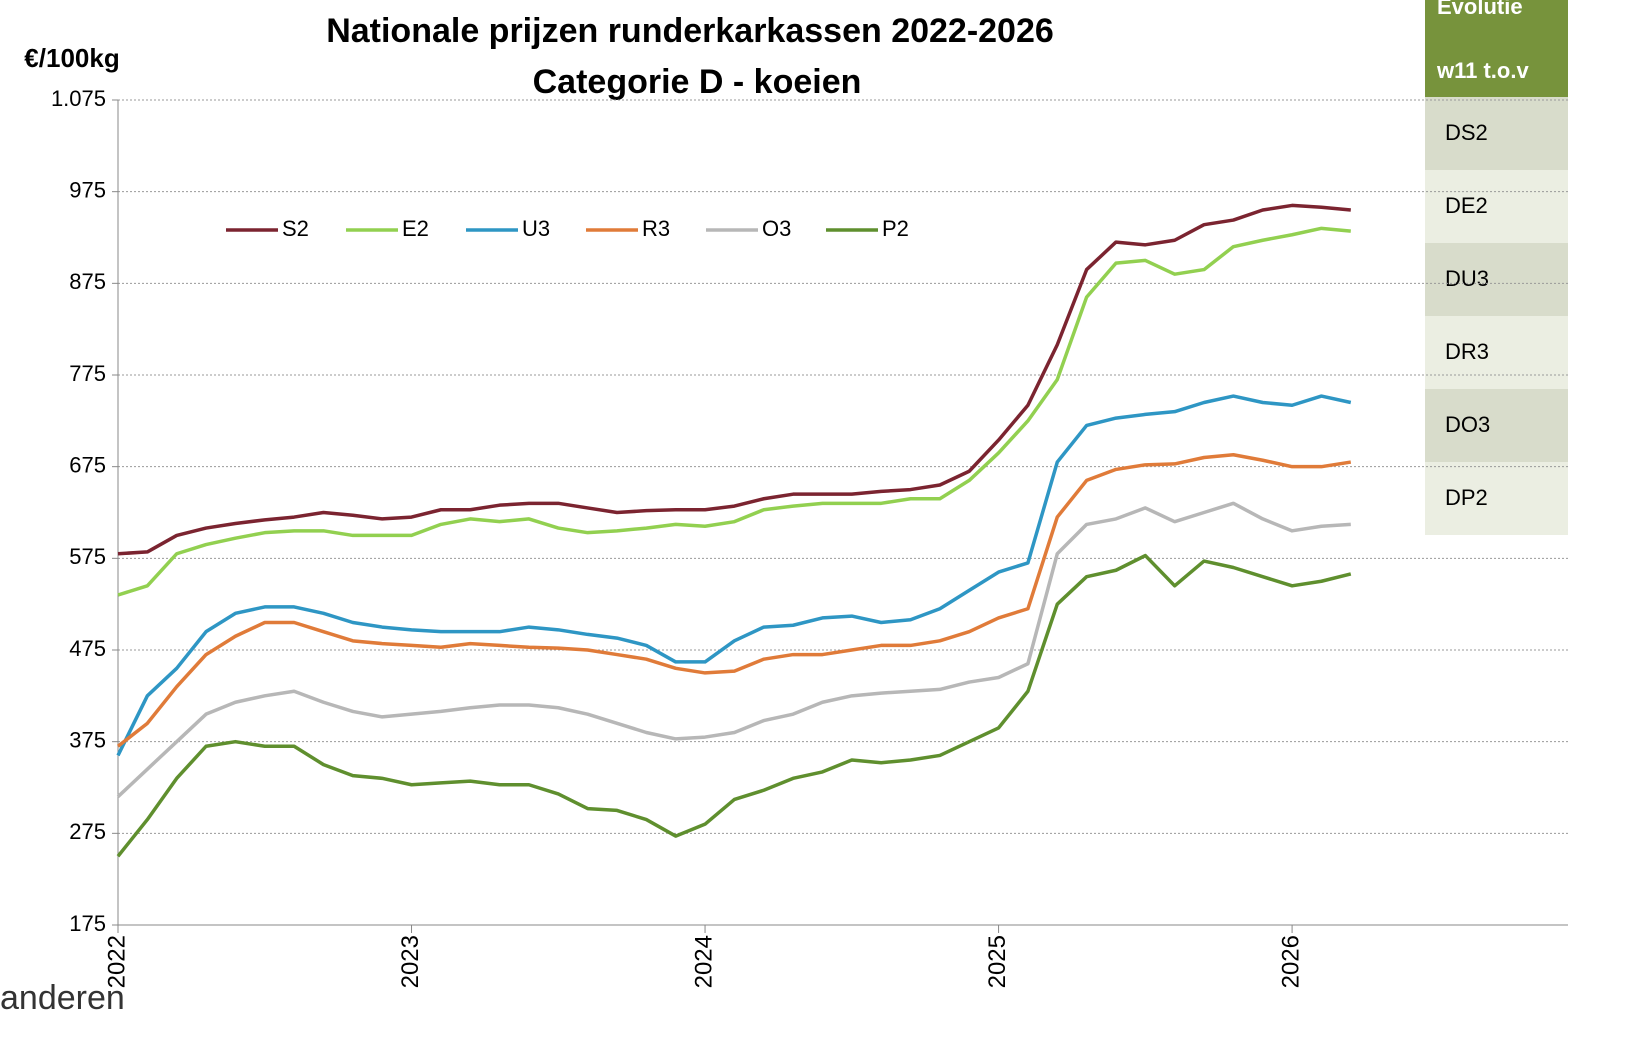  I want to click on y-tick-label: 775, so click(87, 373).